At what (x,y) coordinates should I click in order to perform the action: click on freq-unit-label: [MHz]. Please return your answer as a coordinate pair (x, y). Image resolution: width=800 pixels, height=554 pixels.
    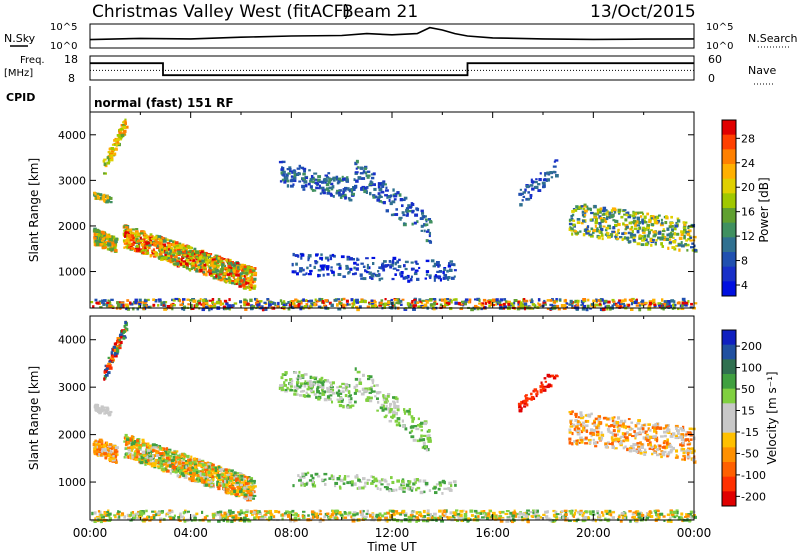
    Looking at the image, I should click on (18, 73).